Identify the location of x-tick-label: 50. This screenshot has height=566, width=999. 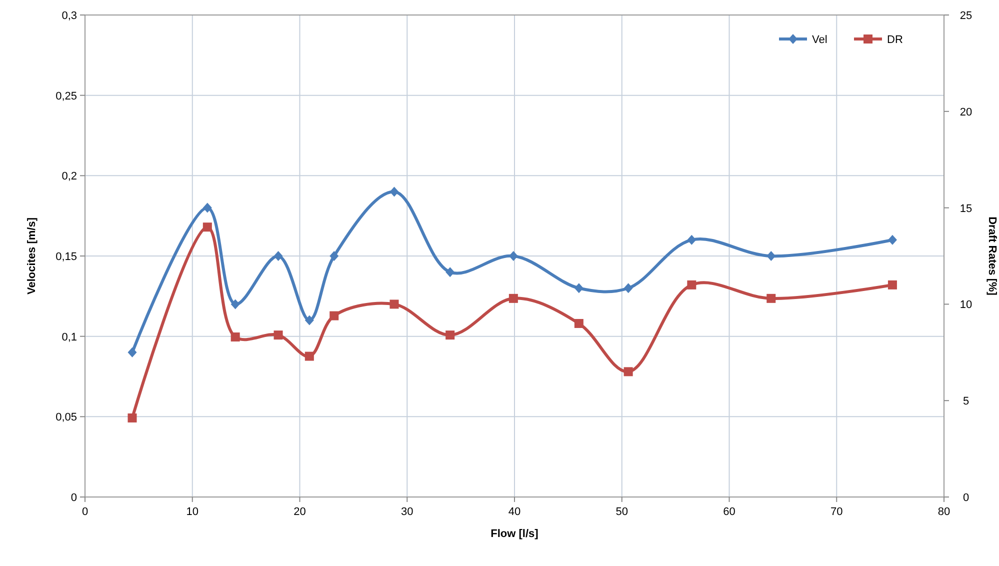
(622, 512).